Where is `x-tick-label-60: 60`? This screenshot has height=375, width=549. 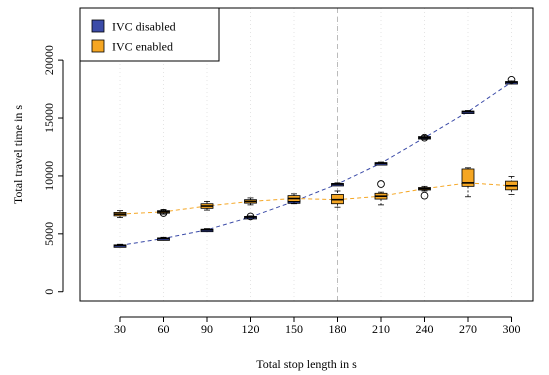
x-tick-label-60: 60 is located at coordinates (164, 329).